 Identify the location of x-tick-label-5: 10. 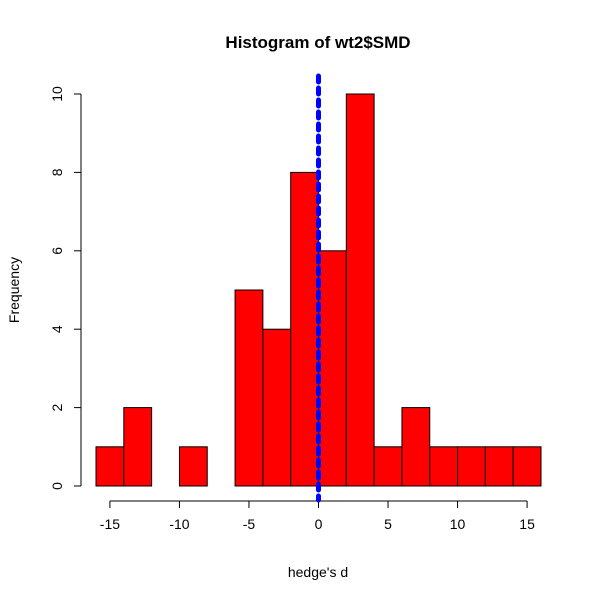
(458, 524).